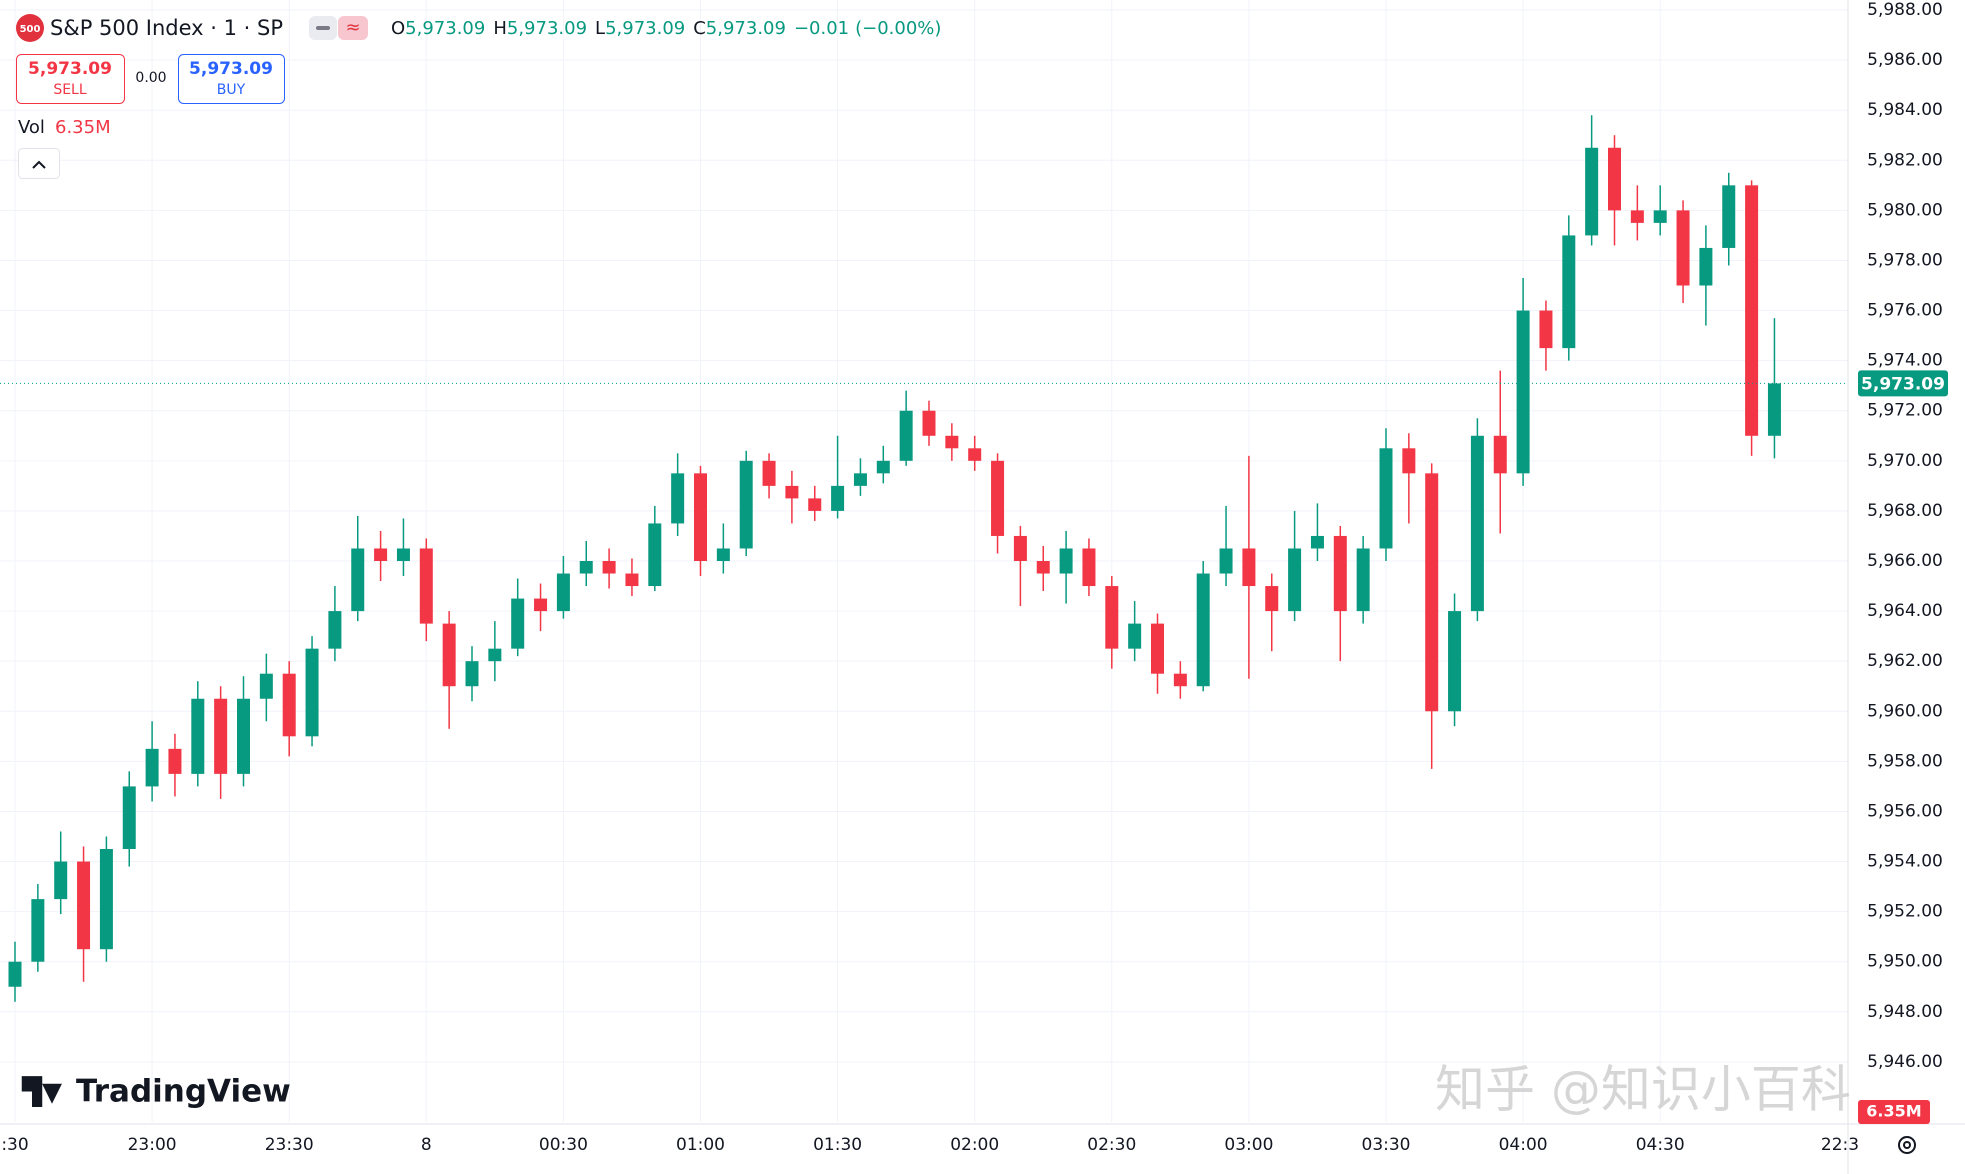 This screenshot has width=1965, height=1174. I want to click on y-tick-label: 5,972.00, so click(1905, 411).